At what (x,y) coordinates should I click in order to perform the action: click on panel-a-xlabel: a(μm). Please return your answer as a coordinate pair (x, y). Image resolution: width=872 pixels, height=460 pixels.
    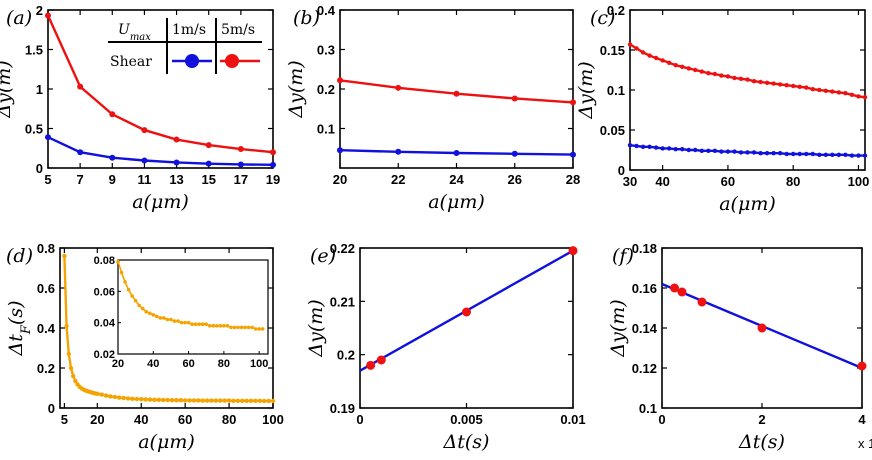
    Looking at the image, I should click on (160, 202).